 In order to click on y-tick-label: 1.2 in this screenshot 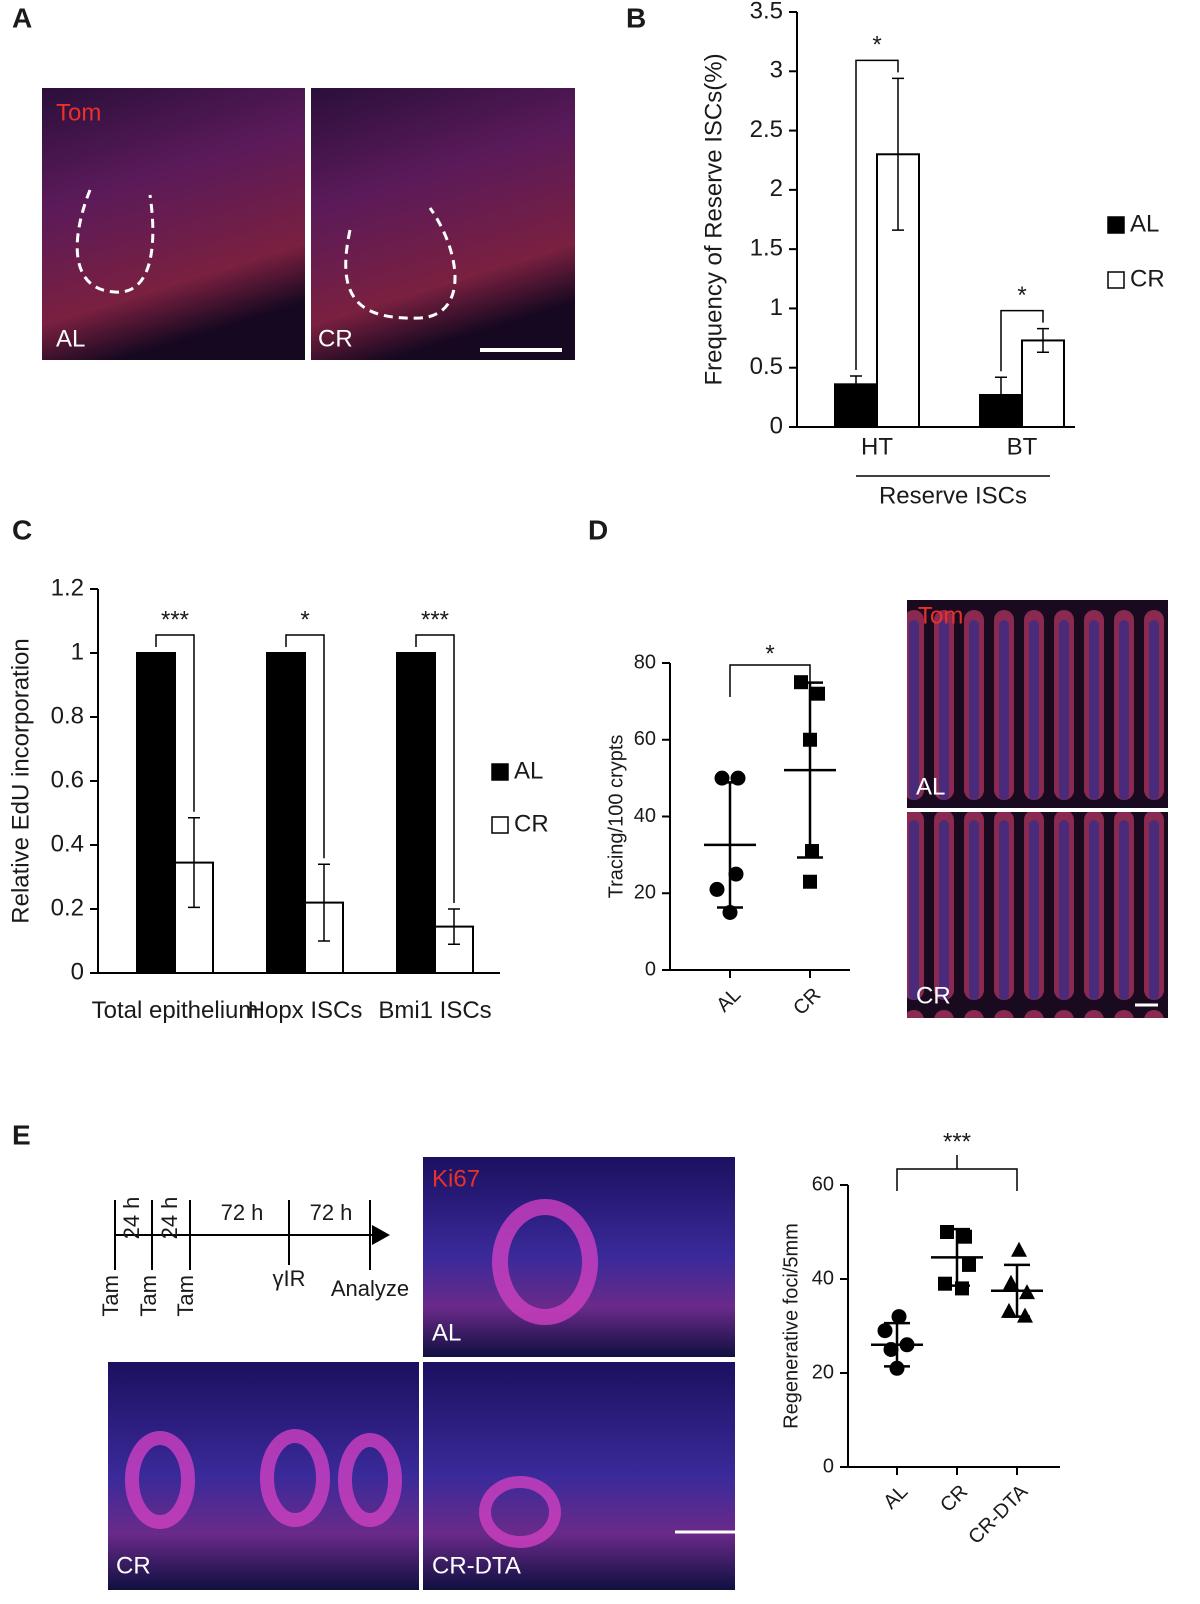, I will do `click(67, 587)`.